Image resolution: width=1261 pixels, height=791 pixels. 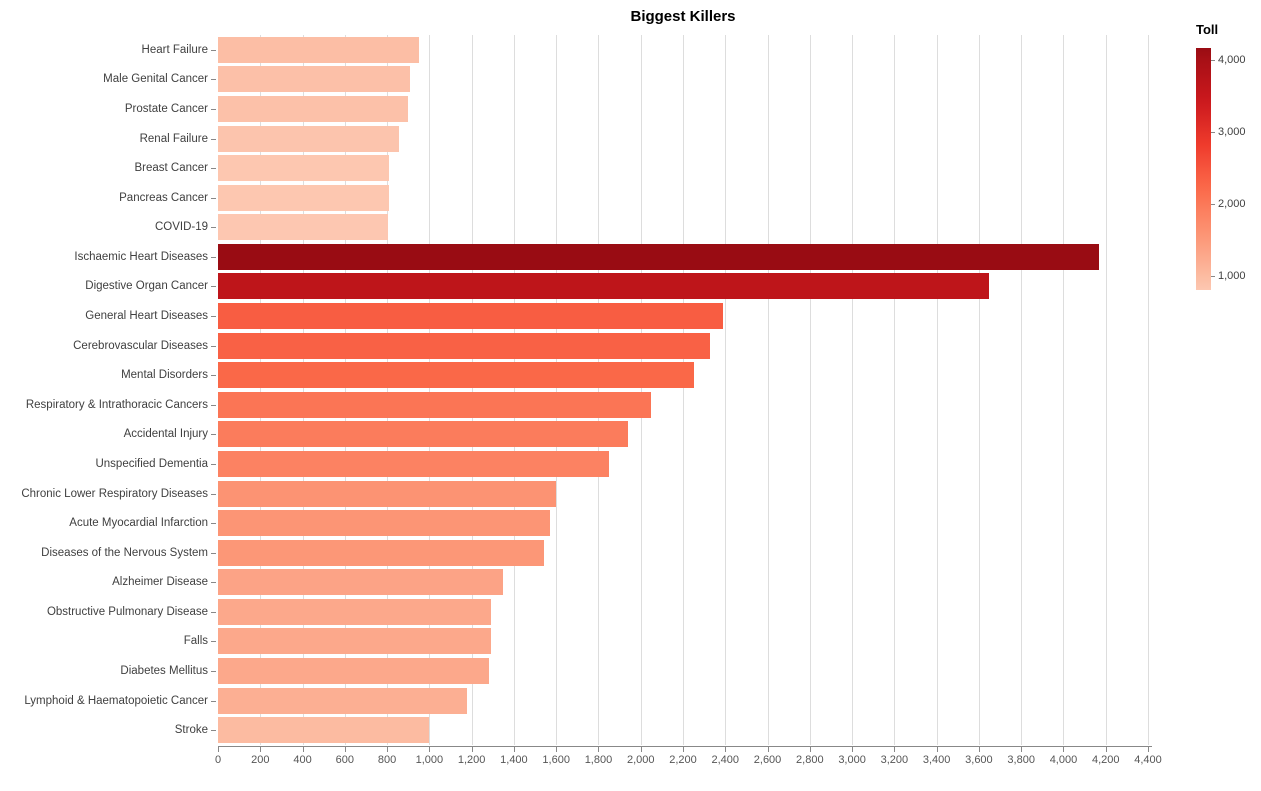 What do you see at coordinates (160, 582) in the screenshot?
I see `y-axis-label: Alzheimer Disease` at bounding box center [160, 582].